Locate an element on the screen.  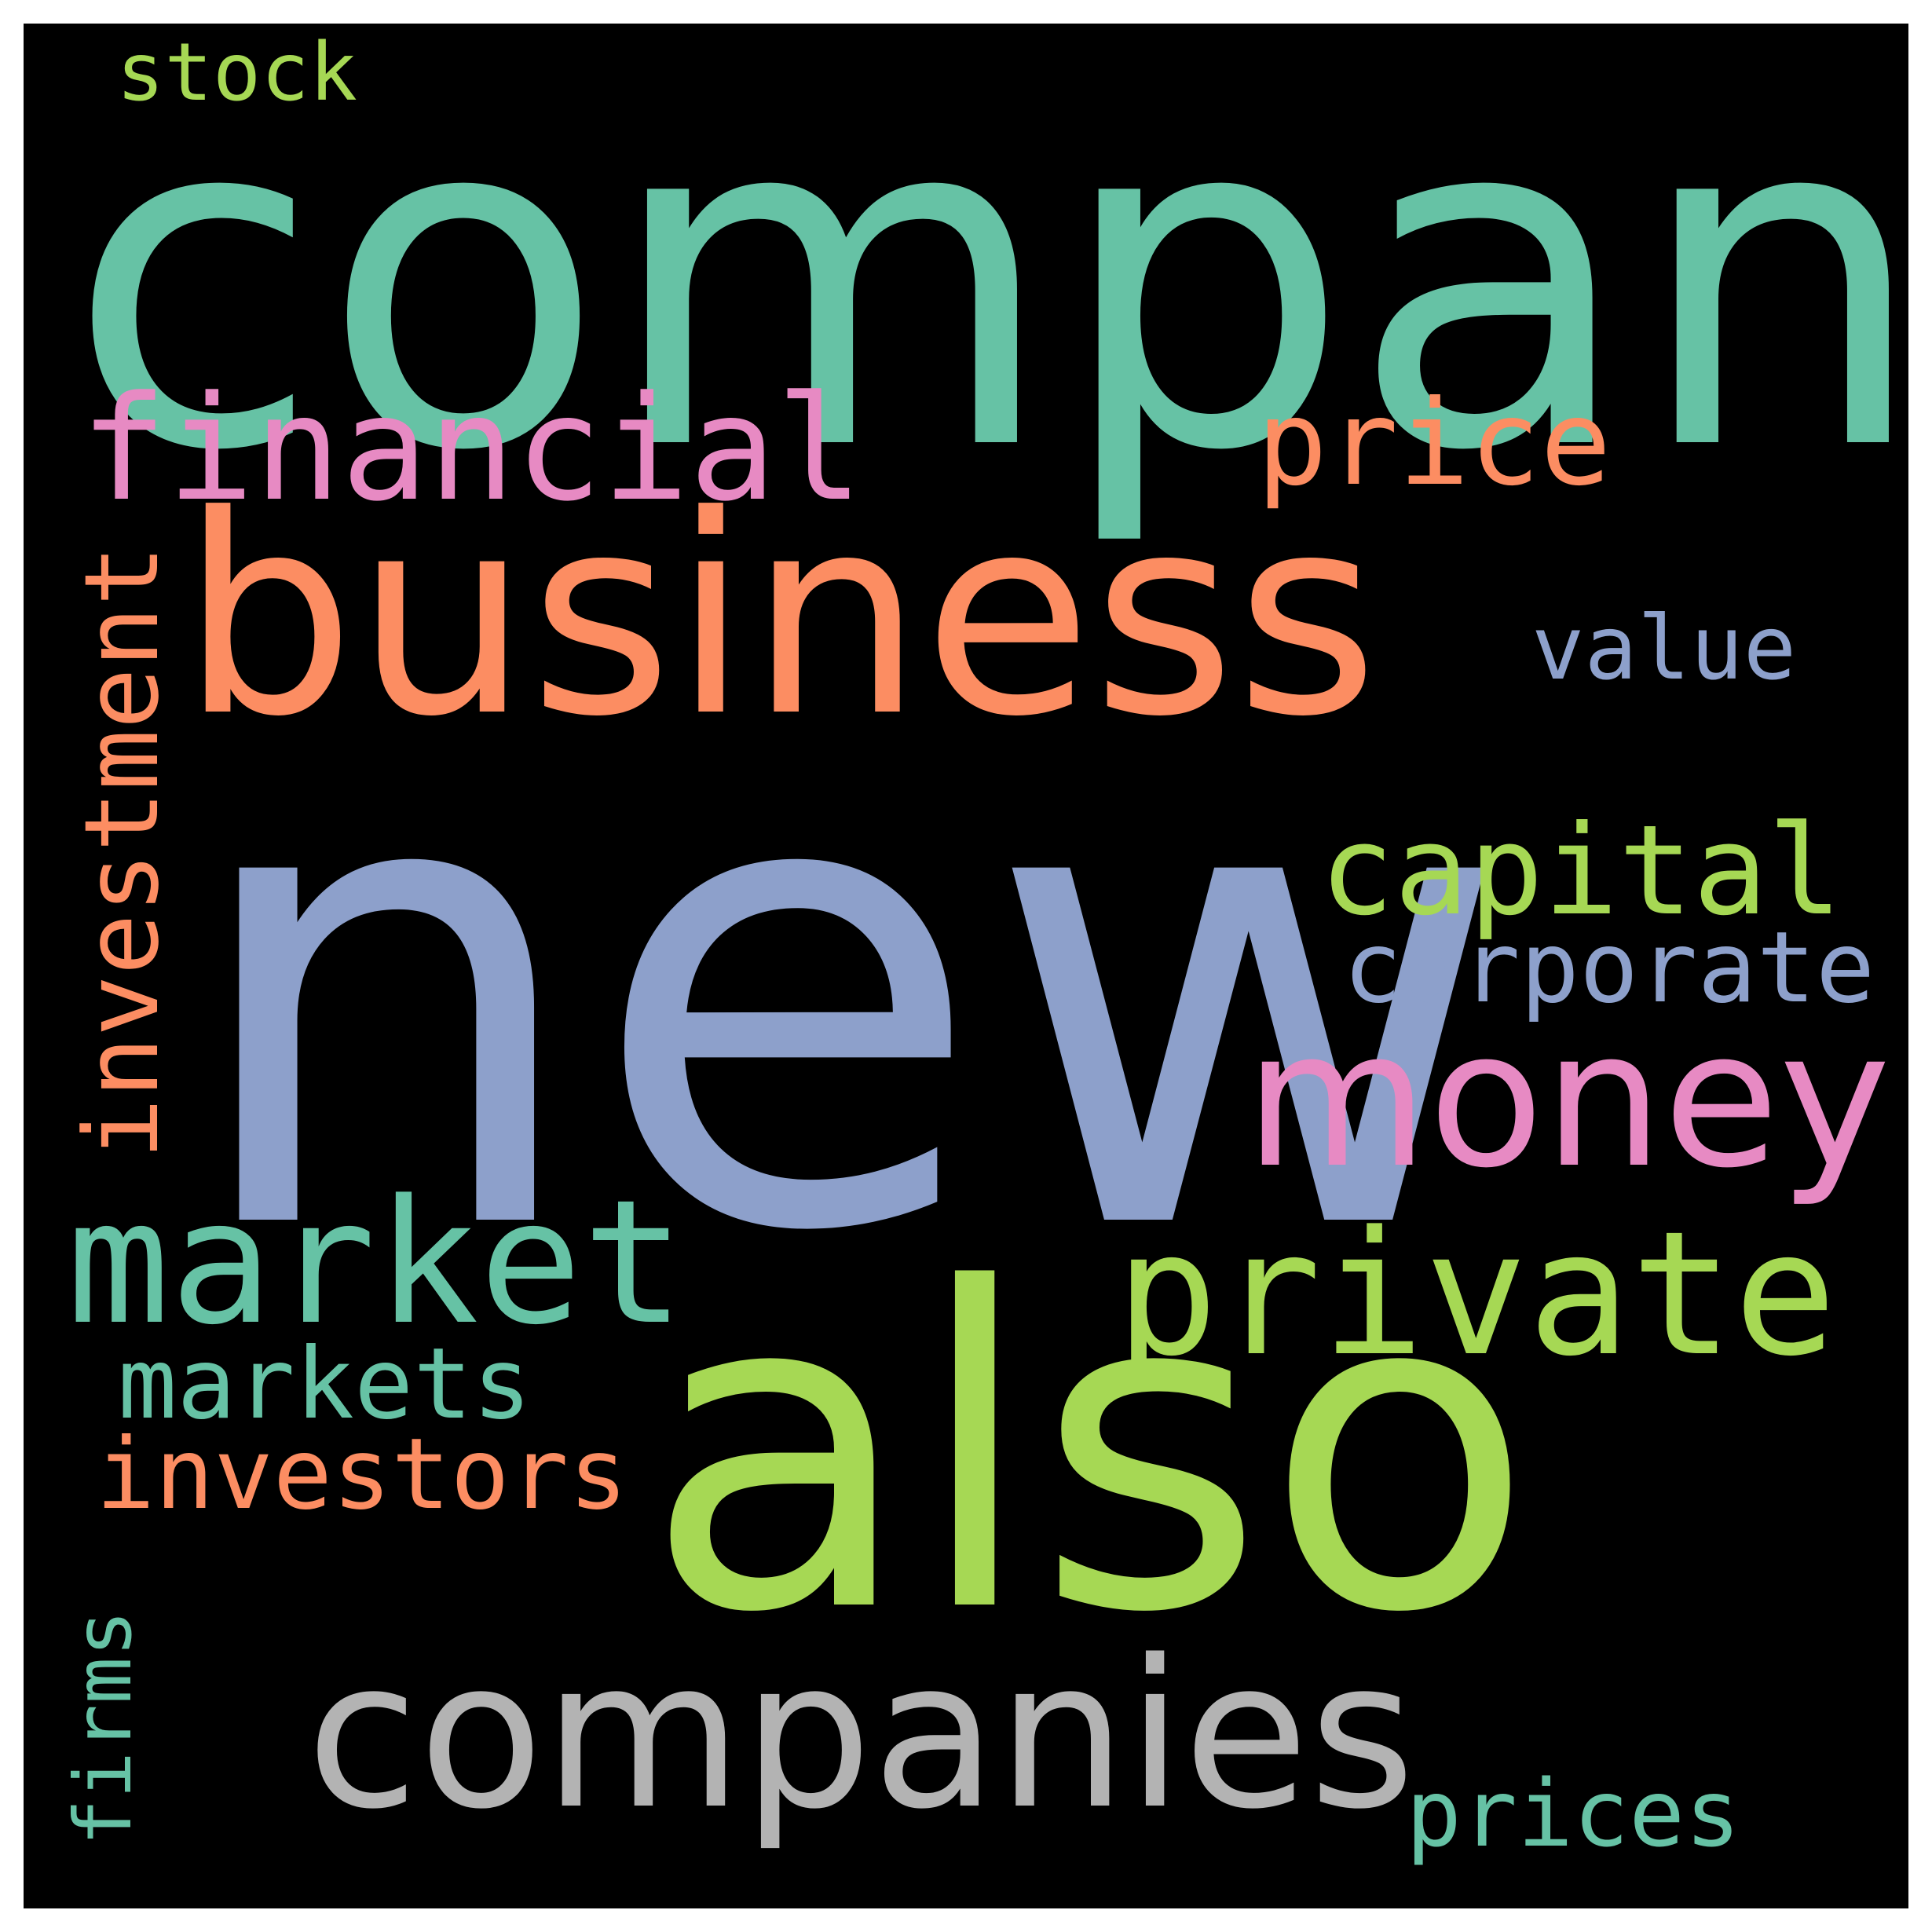
word-money: money is located at coordinates (1568, 1099).